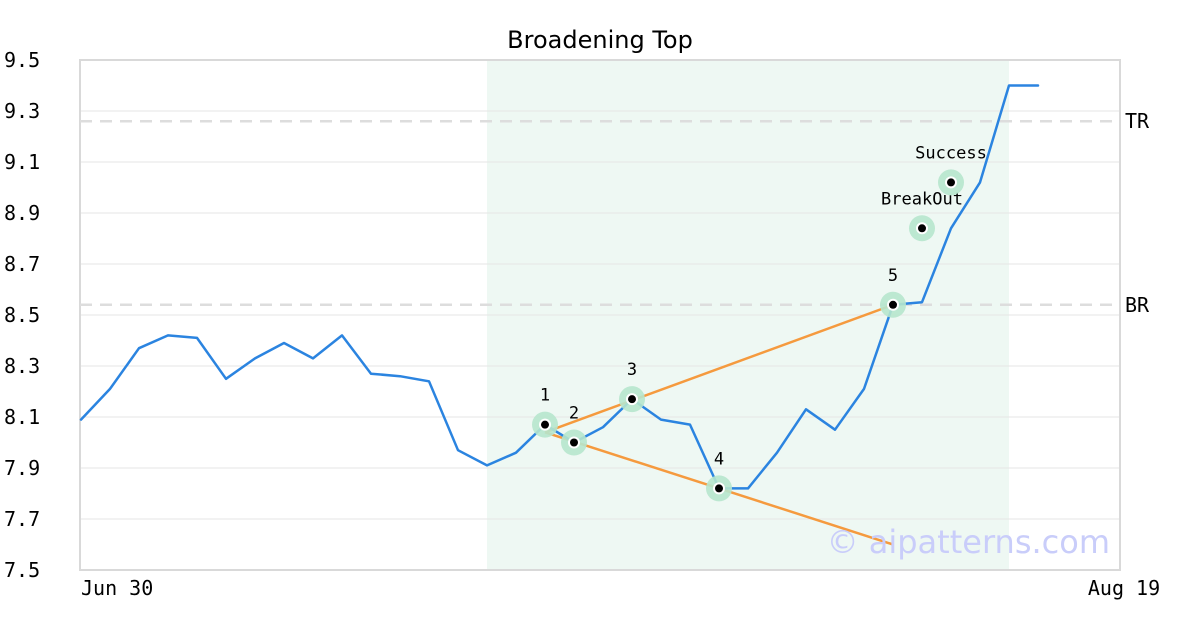 This screenshot has height=630, width=1200. I want to click on point-marker-success, so click(951, 182).